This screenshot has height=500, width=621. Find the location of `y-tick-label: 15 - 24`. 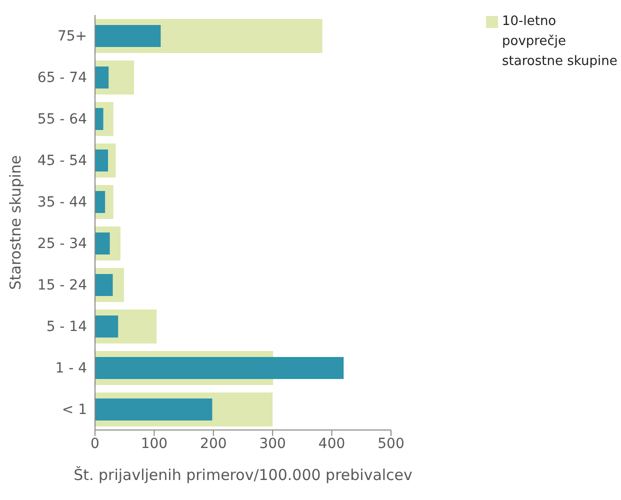

y-tick-label: 15 - 24 is located at coordinates (62, 286).